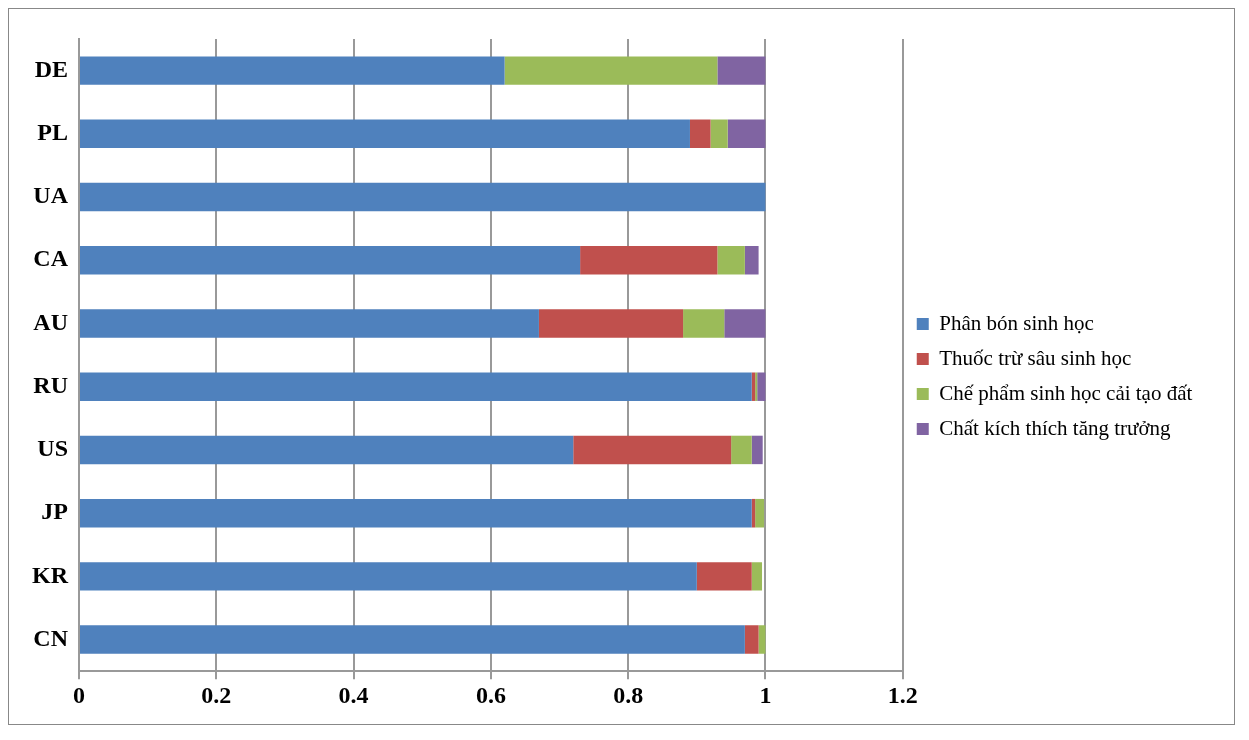 This screenshot has width=1249, height=740. What do you see at coordinates (52, 448) in the screenshot?
I see `y-tick-label: US` at bounding box center [52, 448].